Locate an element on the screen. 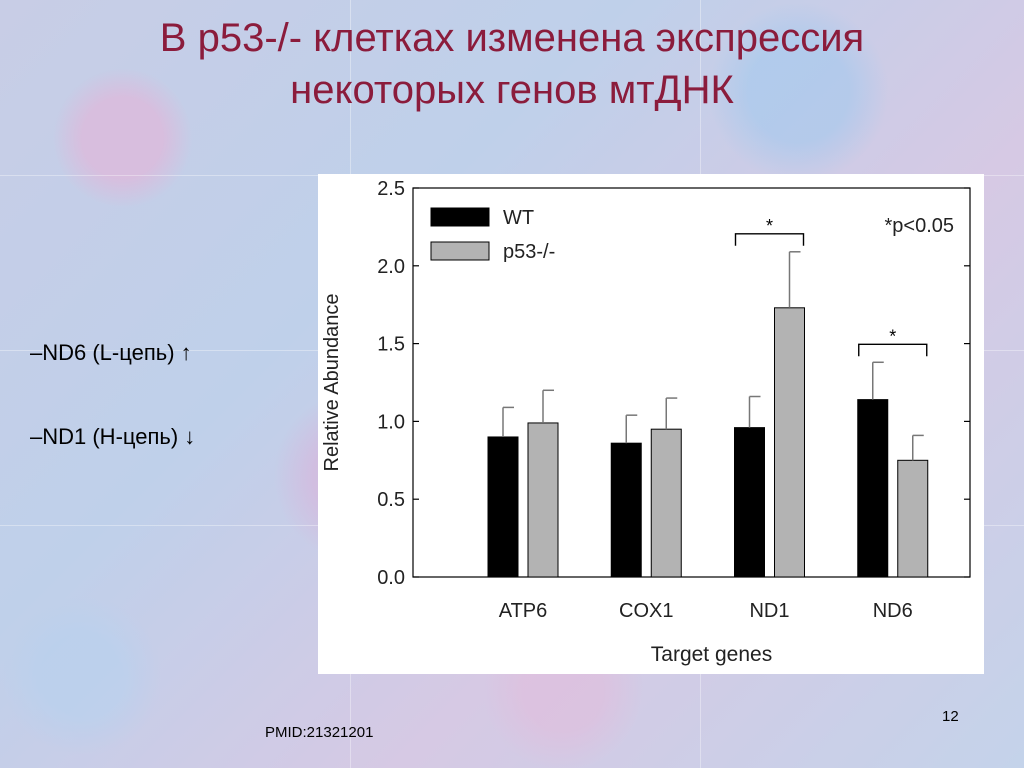  y-tick-label: 1.5 is located at coordinates (391, 345).